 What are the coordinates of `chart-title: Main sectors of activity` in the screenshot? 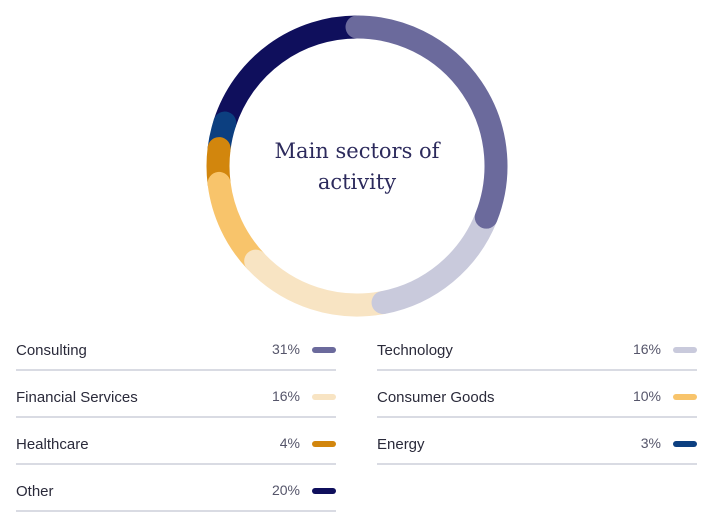 It's located at (357, 166).